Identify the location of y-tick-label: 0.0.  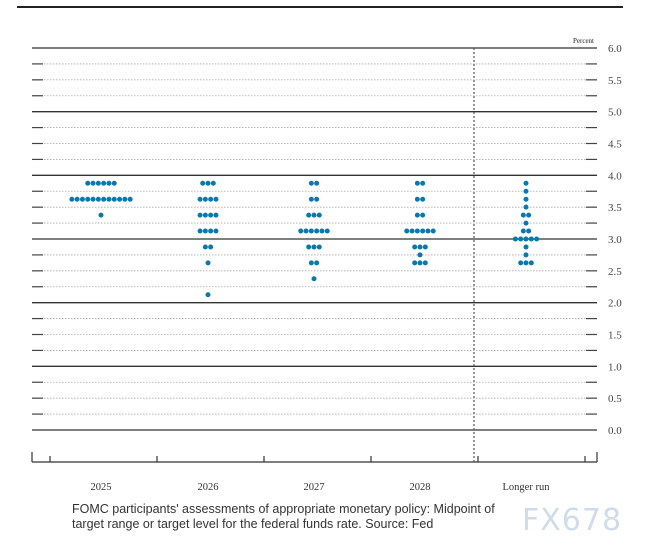
(615, 431).